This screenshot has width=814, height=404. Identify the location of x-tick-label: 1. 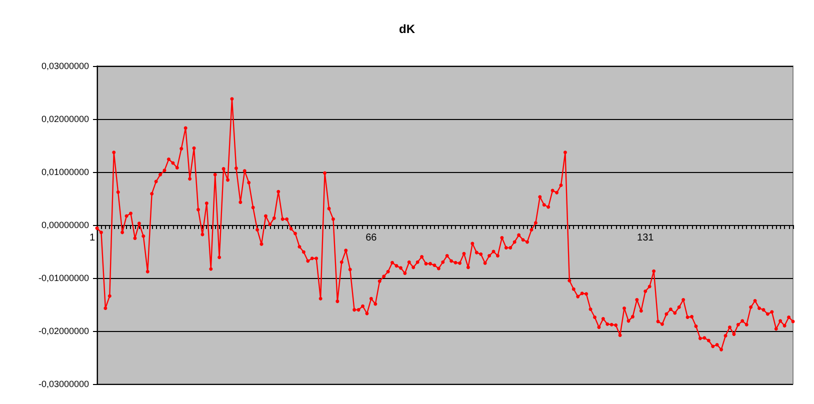
(92, 238).